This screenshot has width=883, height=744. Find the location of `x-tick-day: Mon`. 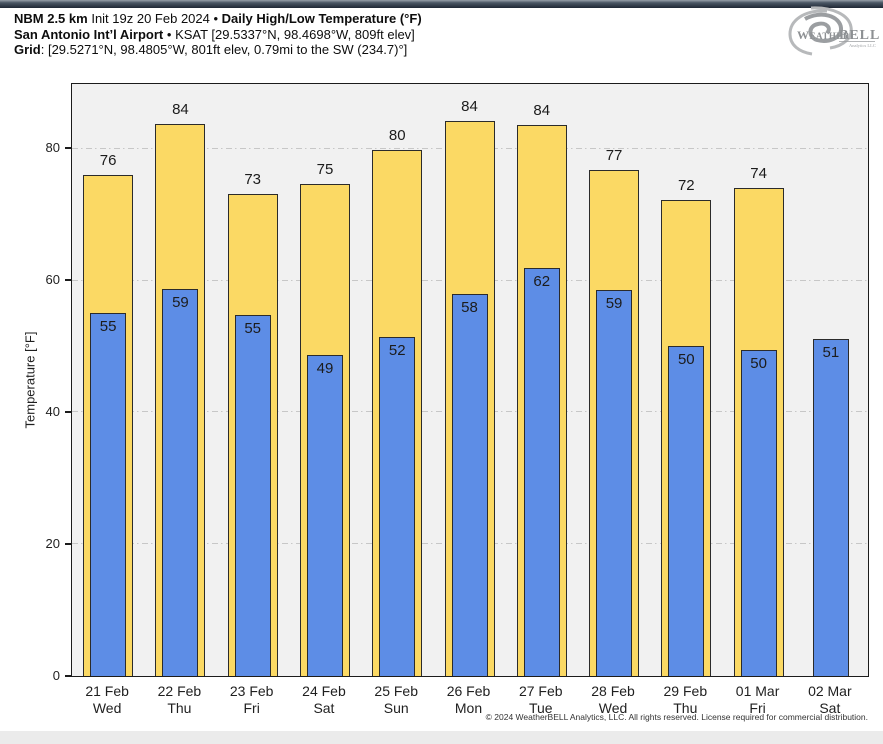

x-tick-day: Mon is located at coordinates (468, 707).